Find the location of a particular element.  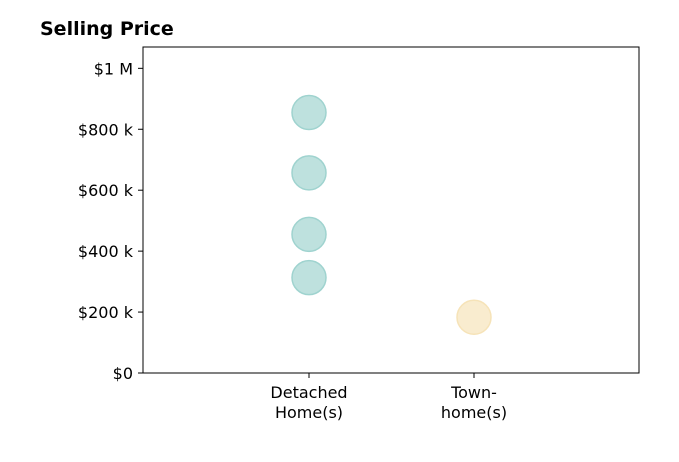

y-tick-label-1: $200 k is located at coordinates (106, 312).